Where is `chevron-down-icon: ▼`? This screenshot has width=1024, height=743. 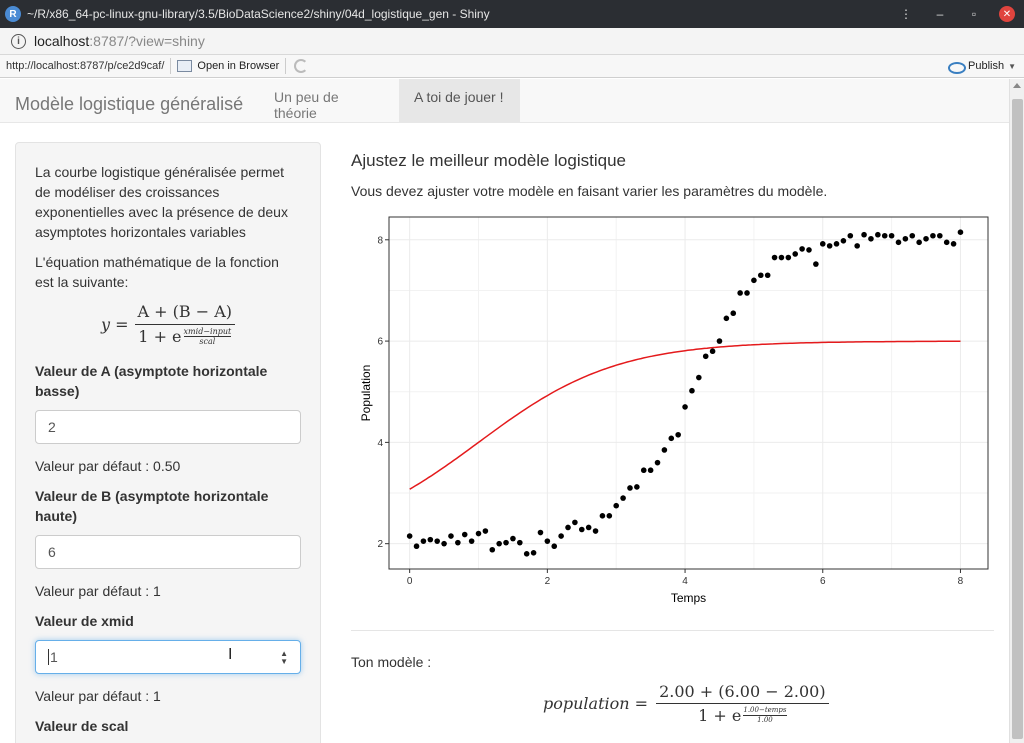 chevron-down-icon: ▼ is located at coordinates (1012, 66).